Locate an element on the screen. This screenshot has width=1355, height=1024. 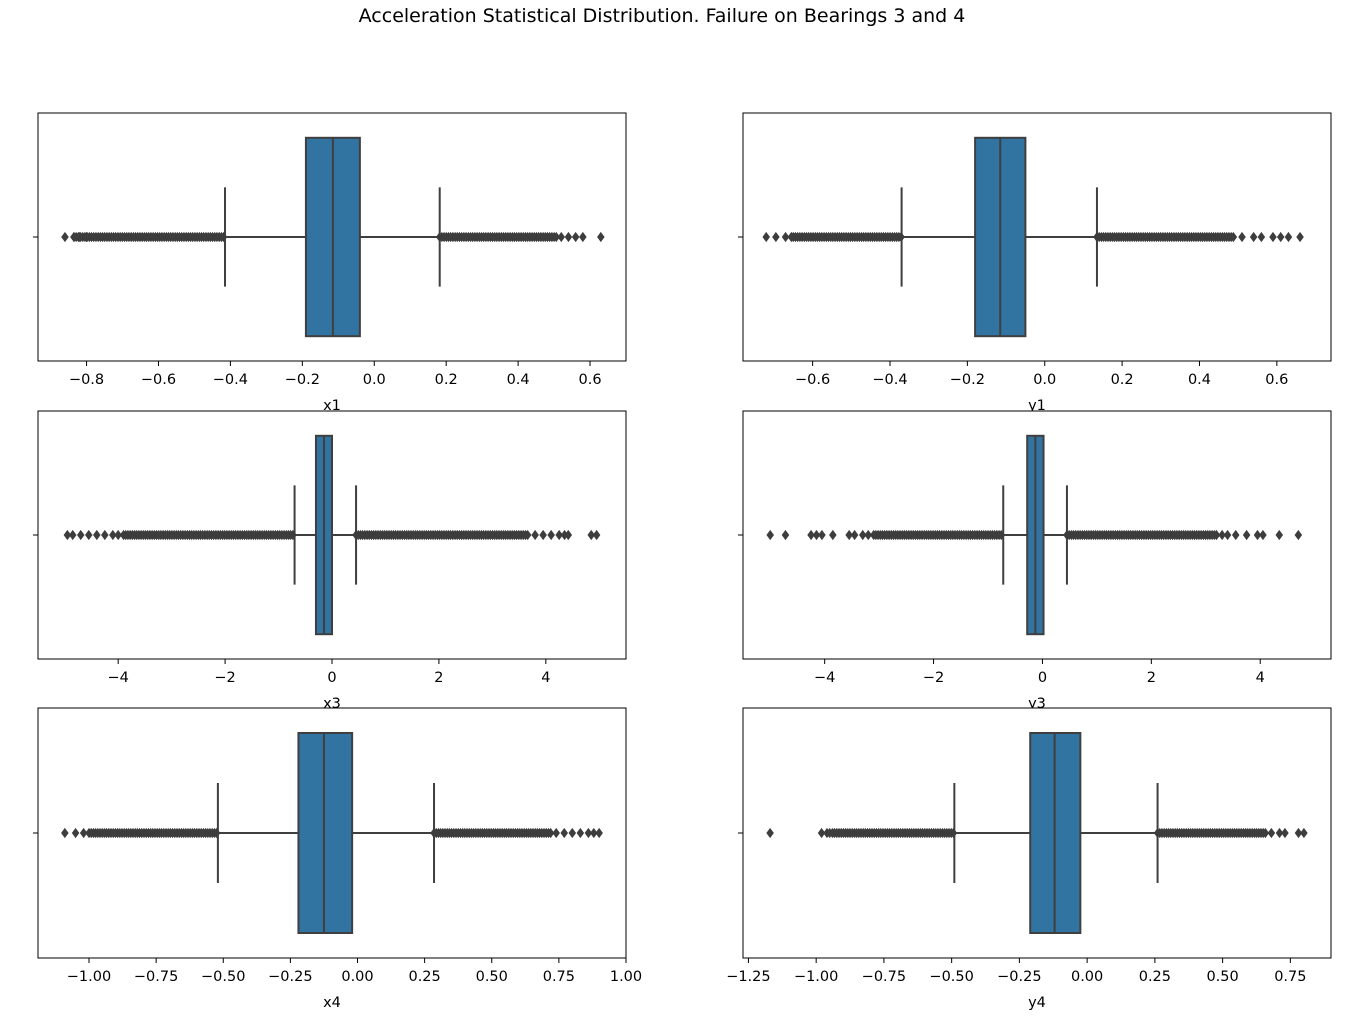
subplot-y1: −0.6 −0.4 −0.2 0.0 0.2 0.4 0.6 y1 is located at coordinates (1035, 263).